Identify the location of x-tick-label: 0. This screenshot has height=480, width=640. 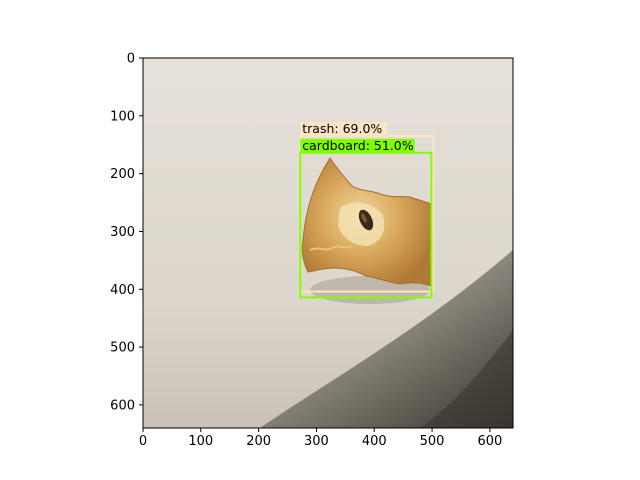
(143, 441).